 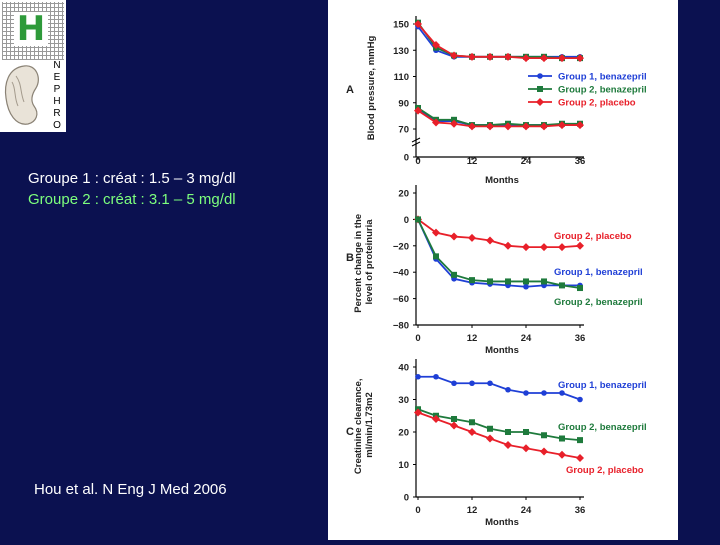 What do you see at coordinates (416, 144) in the screenshot?
I see `axis-break-mark` at bounding box center [416, 144].